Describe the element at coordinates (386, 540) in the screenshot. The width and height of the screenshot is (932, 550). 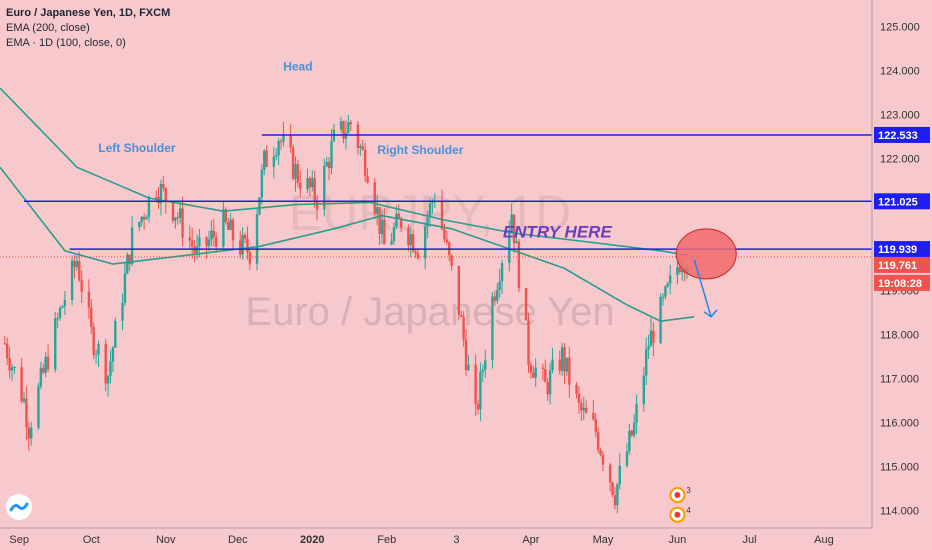
I see `x-tick-label: Feb` at that location.